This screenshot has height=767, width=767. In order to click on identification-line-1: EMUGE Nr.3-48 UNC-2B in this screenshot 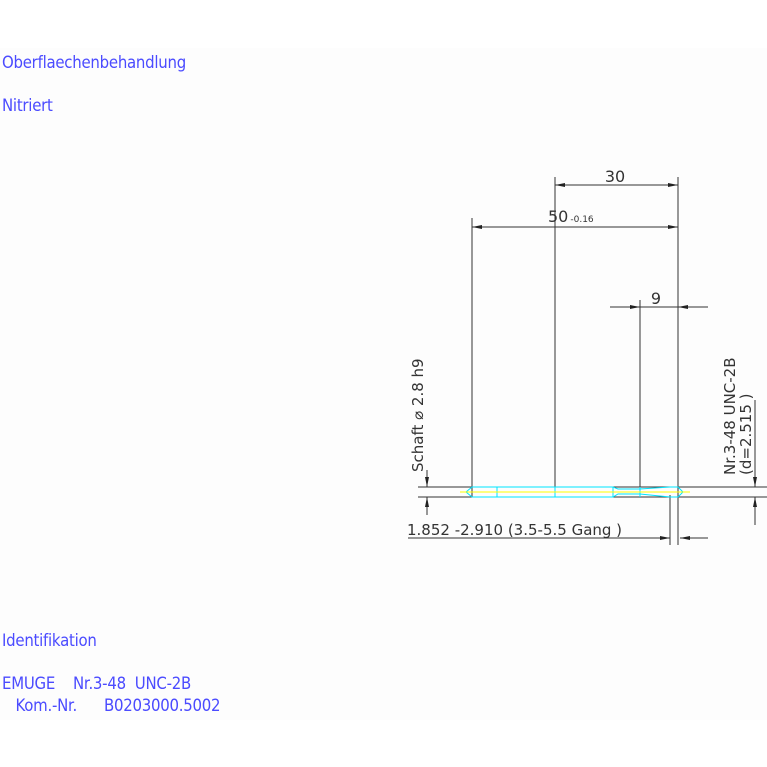, I will do `click(96, 684)`.